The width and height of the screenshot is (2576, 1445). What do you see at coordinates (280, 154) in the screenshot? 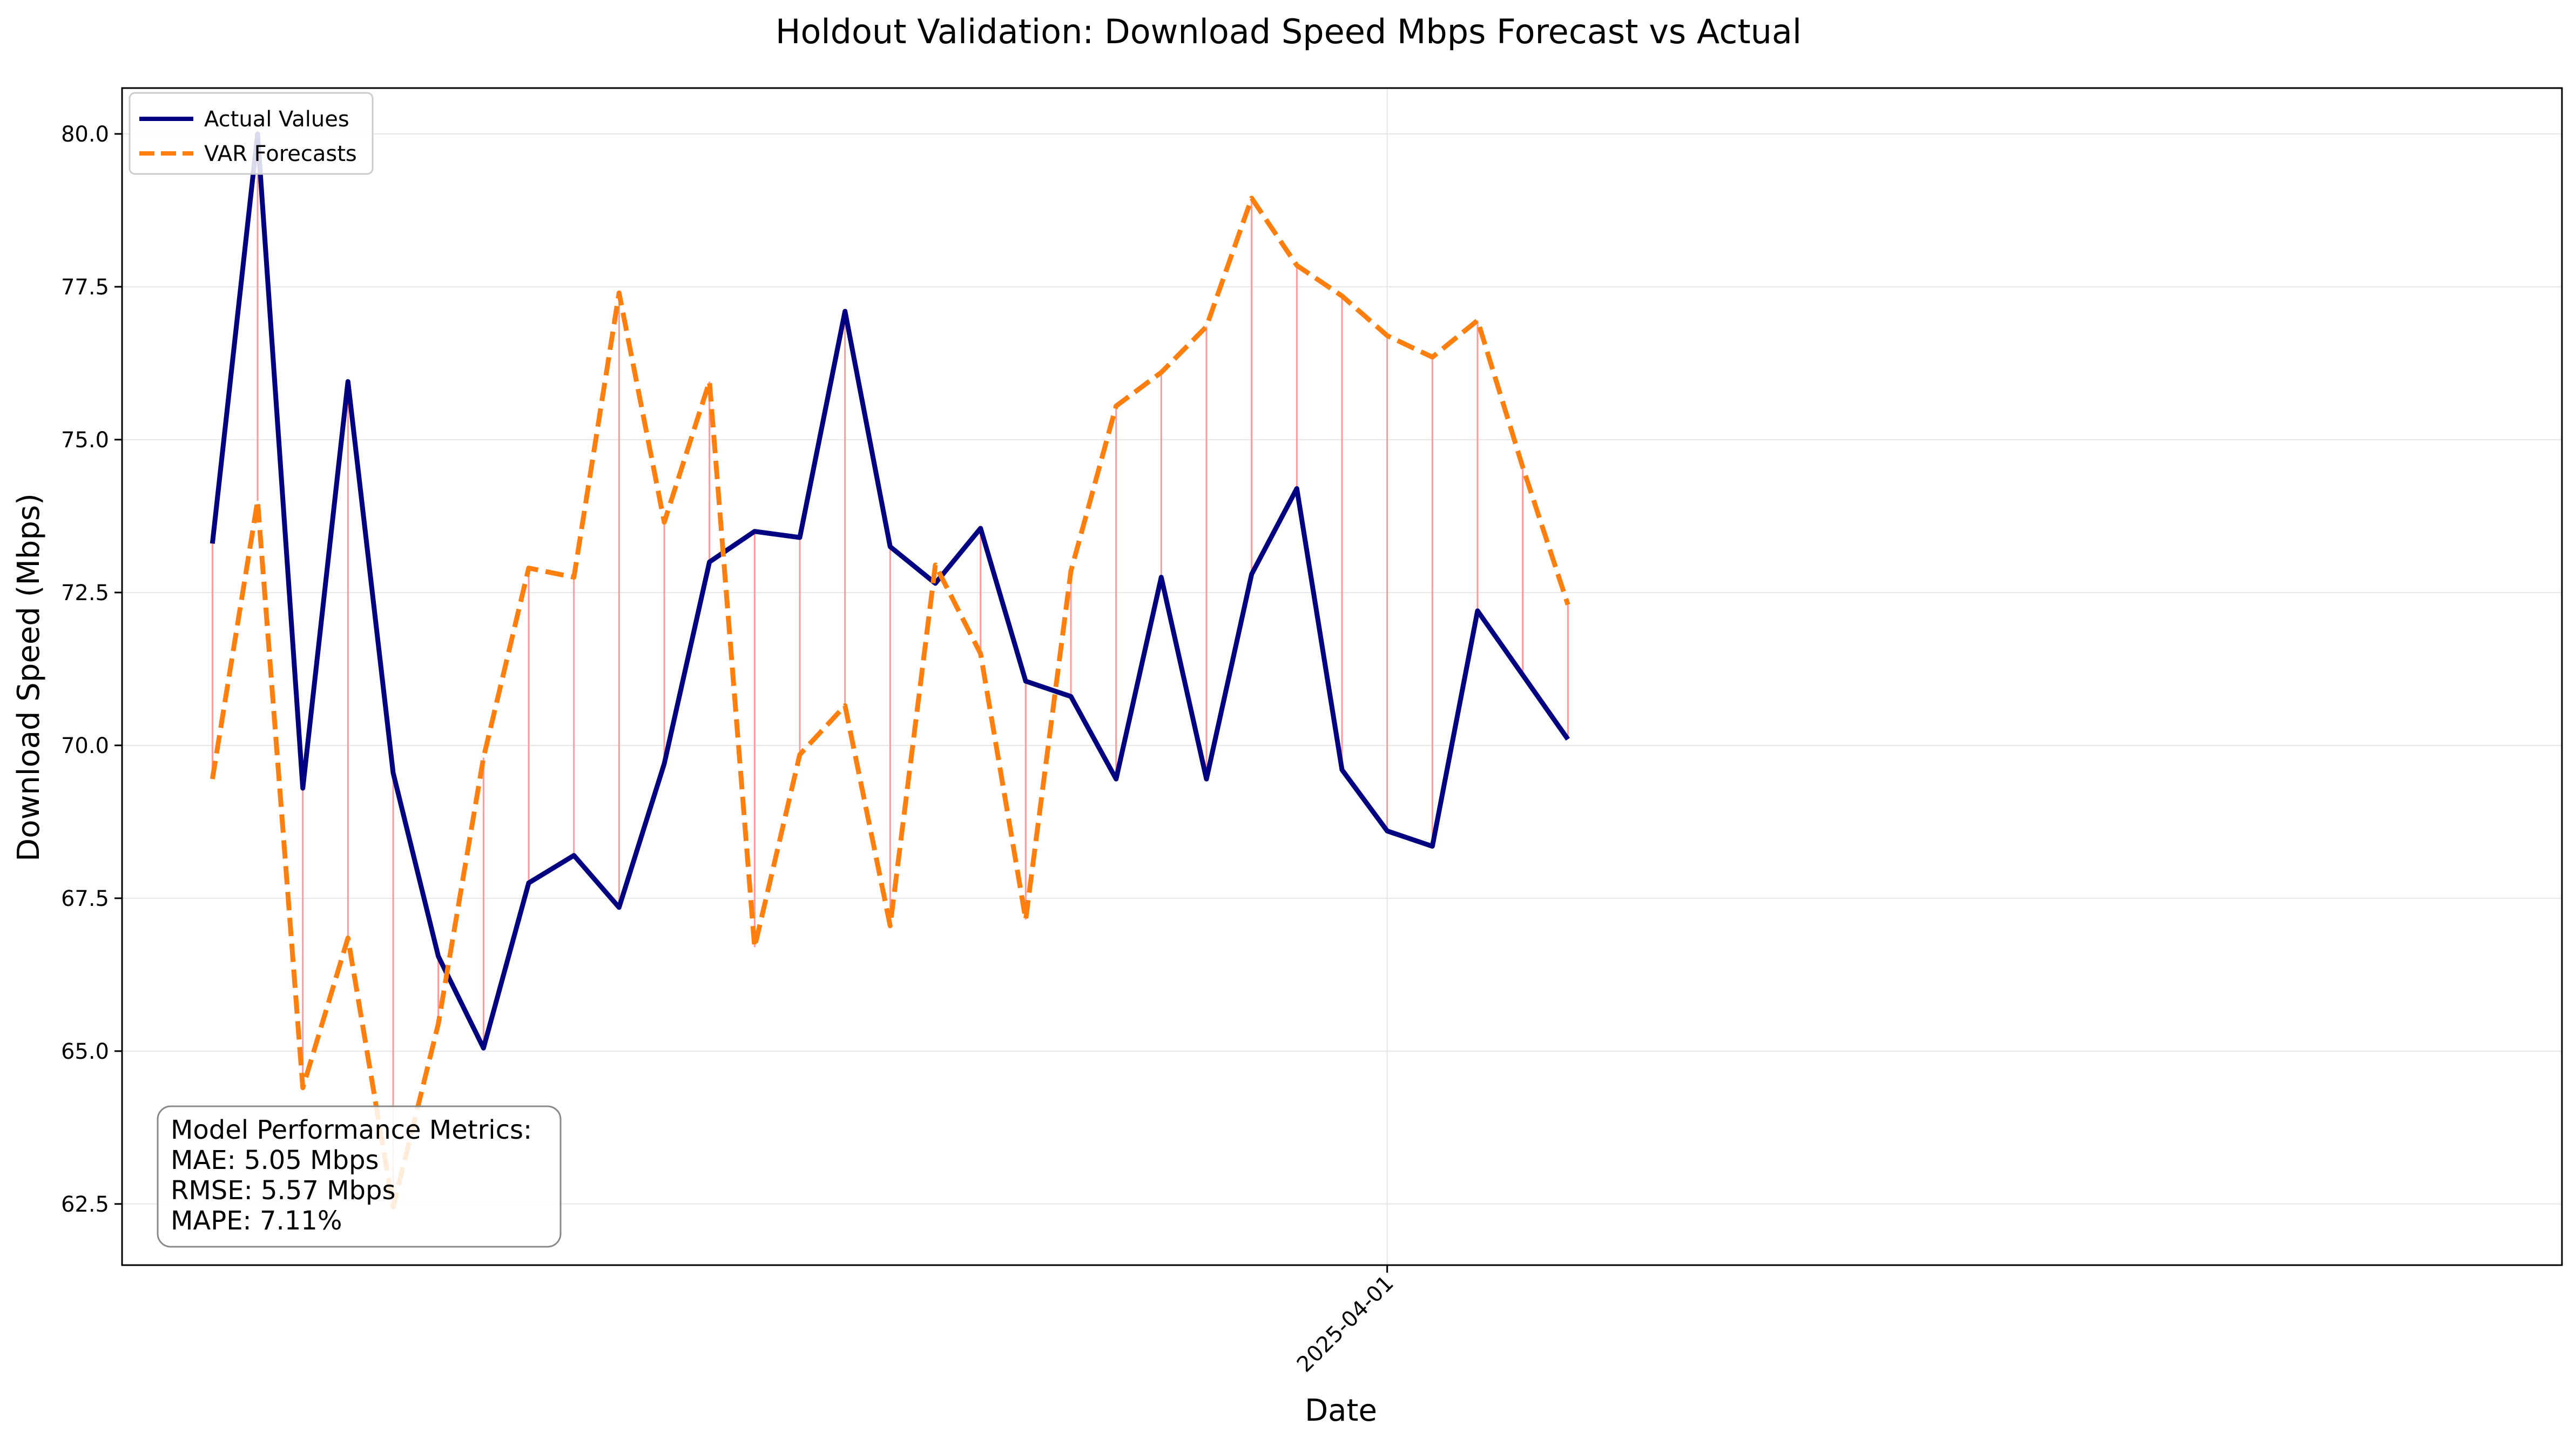
I see `legend-label-forecast: VAR Forecasts` at bounding box center [280, 154].